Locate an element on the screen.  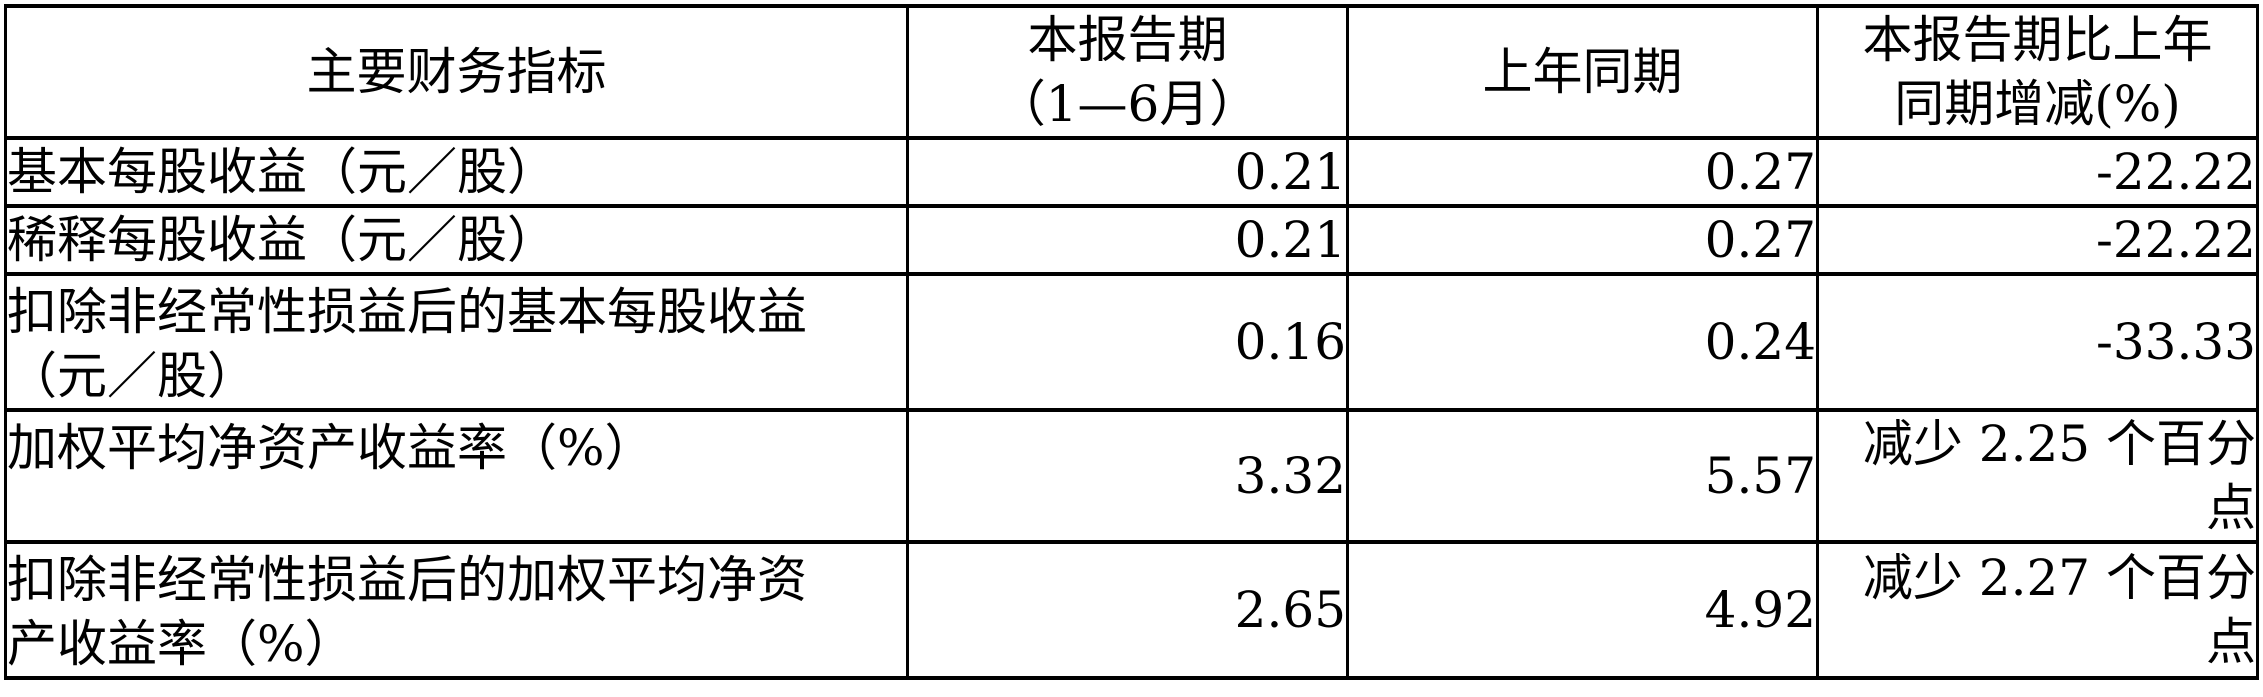
indicator-cell: 加权平均净资产收益率（%） is located at coordinates (456, 476).